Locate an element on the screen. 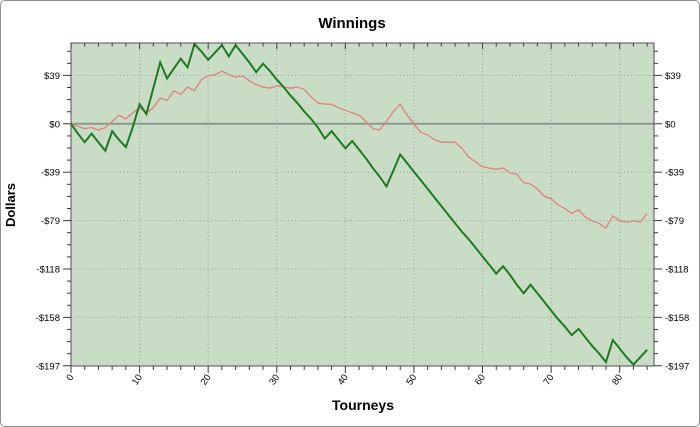 This screenshot has width=700, height=427. x-tick-label: 20 is located at coordinates (206, 379).